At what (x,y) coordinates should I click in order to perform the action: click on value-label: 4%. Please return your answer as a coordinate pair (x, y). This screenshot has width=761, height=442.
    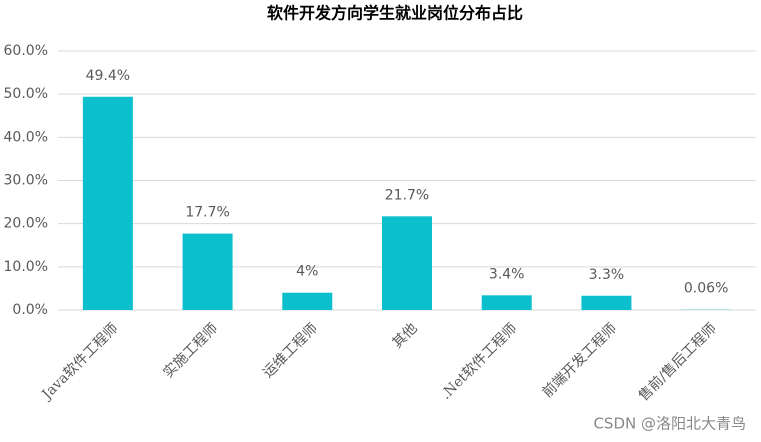
    Looking at the image, I should click on (307, 272).